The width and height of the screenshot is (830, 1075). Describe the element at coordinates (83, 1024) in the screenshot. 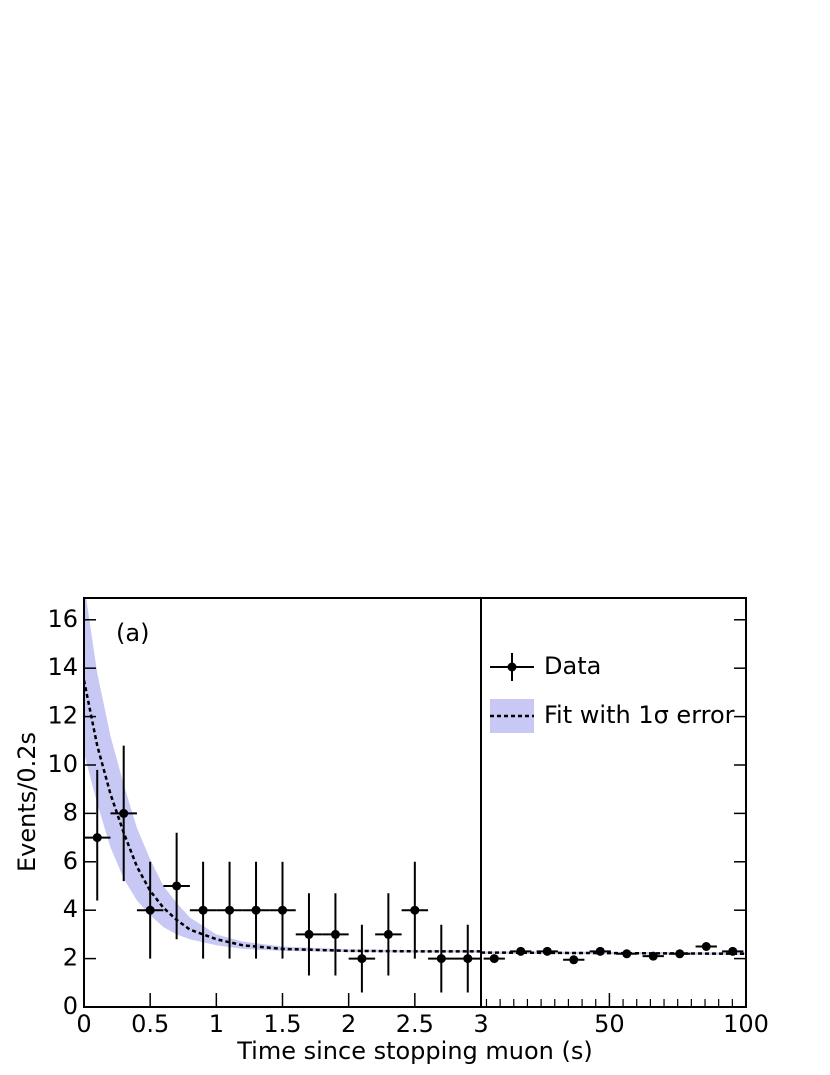

I see `x-tick-label: 0` at that location.